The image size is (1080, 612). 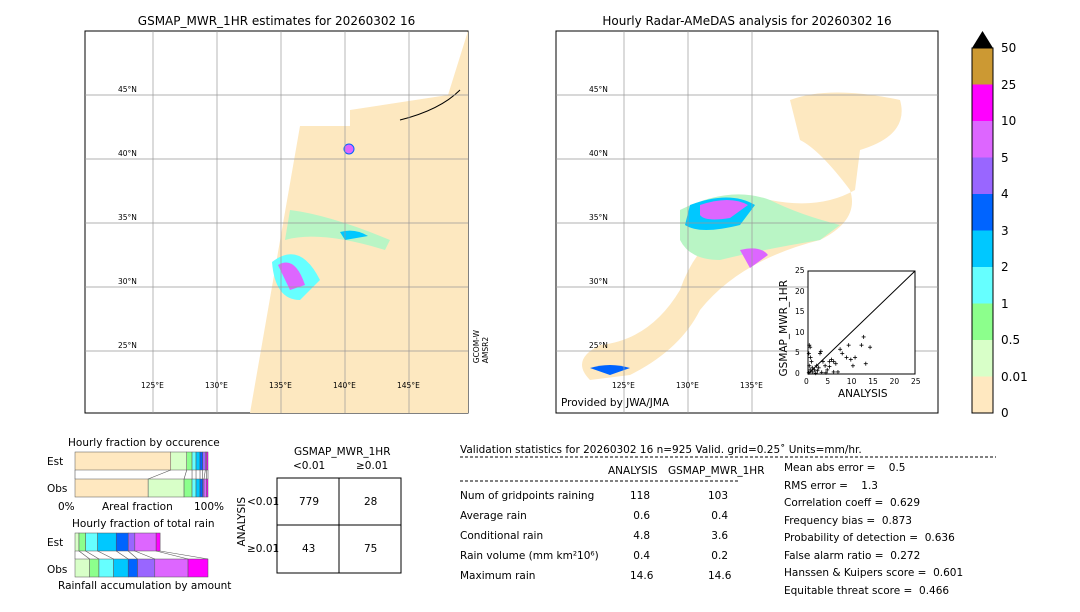 I want to click on x-tick-label: 25, so click(x=916, y=381).